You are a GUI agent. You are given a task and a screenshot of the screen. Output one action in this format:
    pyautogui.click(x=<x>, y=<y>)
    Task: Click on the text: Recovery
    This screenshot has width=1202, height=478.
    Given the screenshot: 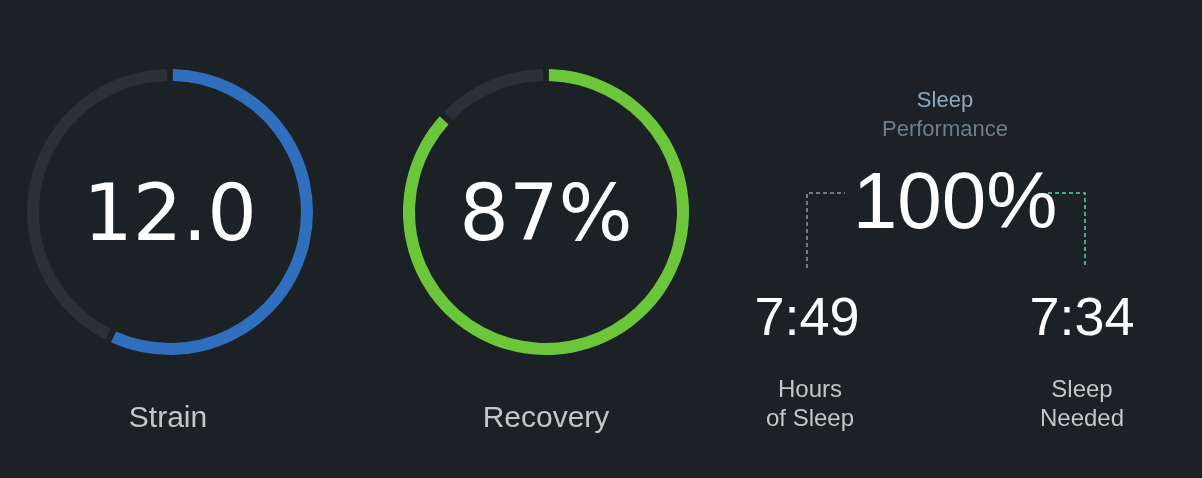 What is the action you would take?
    pyautogui.click(x=546, y=416)
    